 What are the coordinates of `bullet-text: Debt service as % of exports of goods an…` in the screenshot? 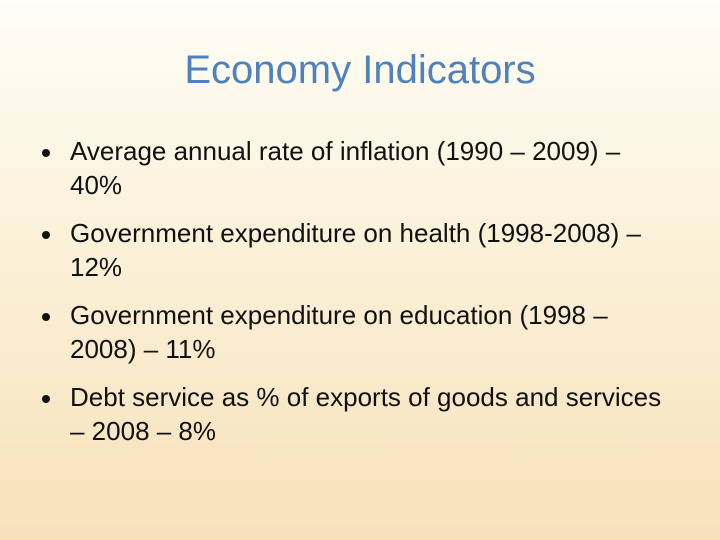 It's located at (366, 414).